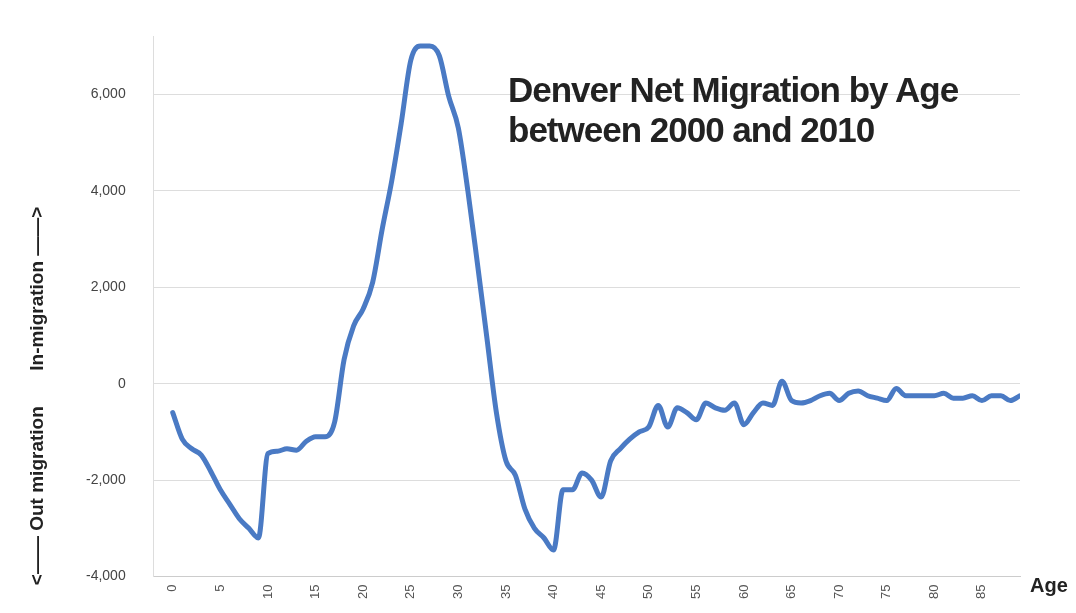  I want to click on x-tick-label: 20, so click(362, 592).